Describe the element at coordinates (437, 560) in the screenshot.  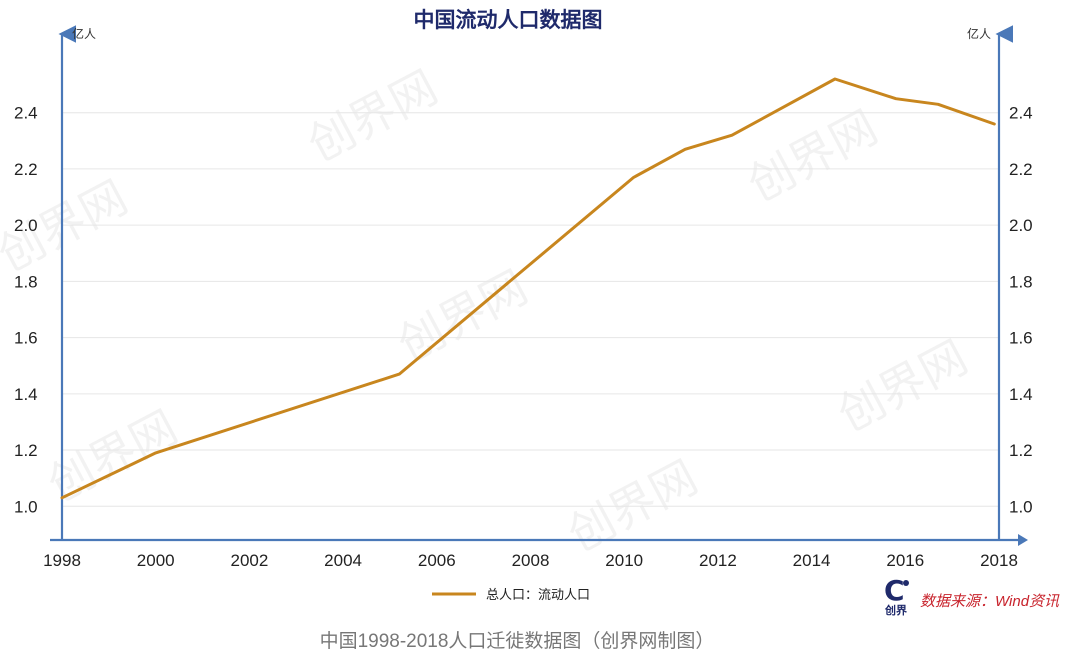
I see `x-tick-label: 2006` at that location.